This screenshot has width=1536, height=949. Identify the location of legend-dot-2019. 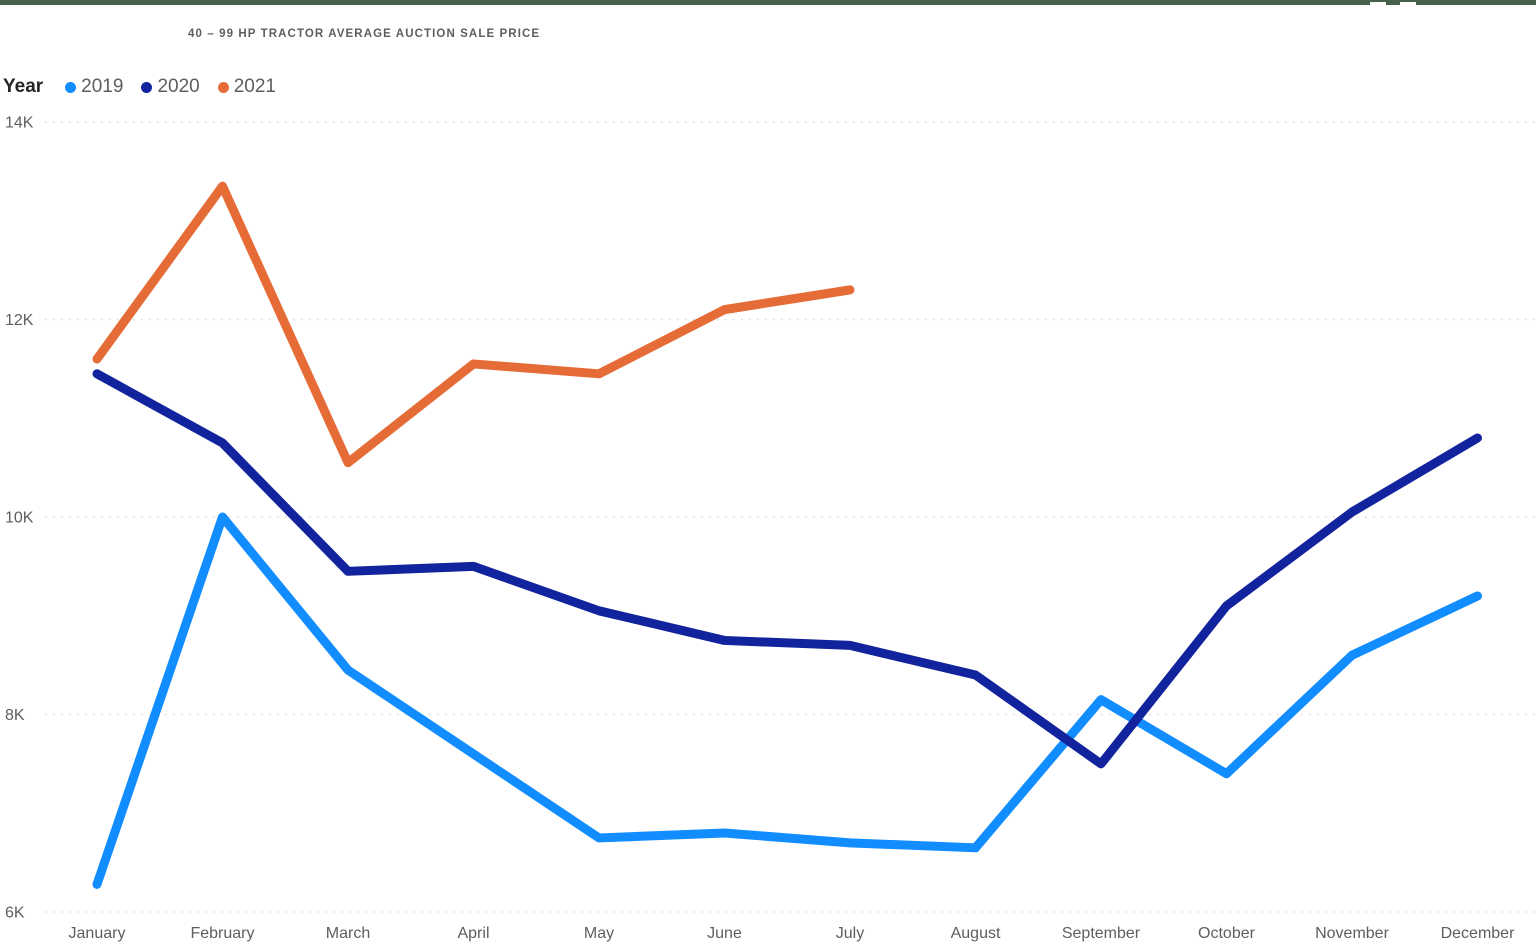
(71, 87).